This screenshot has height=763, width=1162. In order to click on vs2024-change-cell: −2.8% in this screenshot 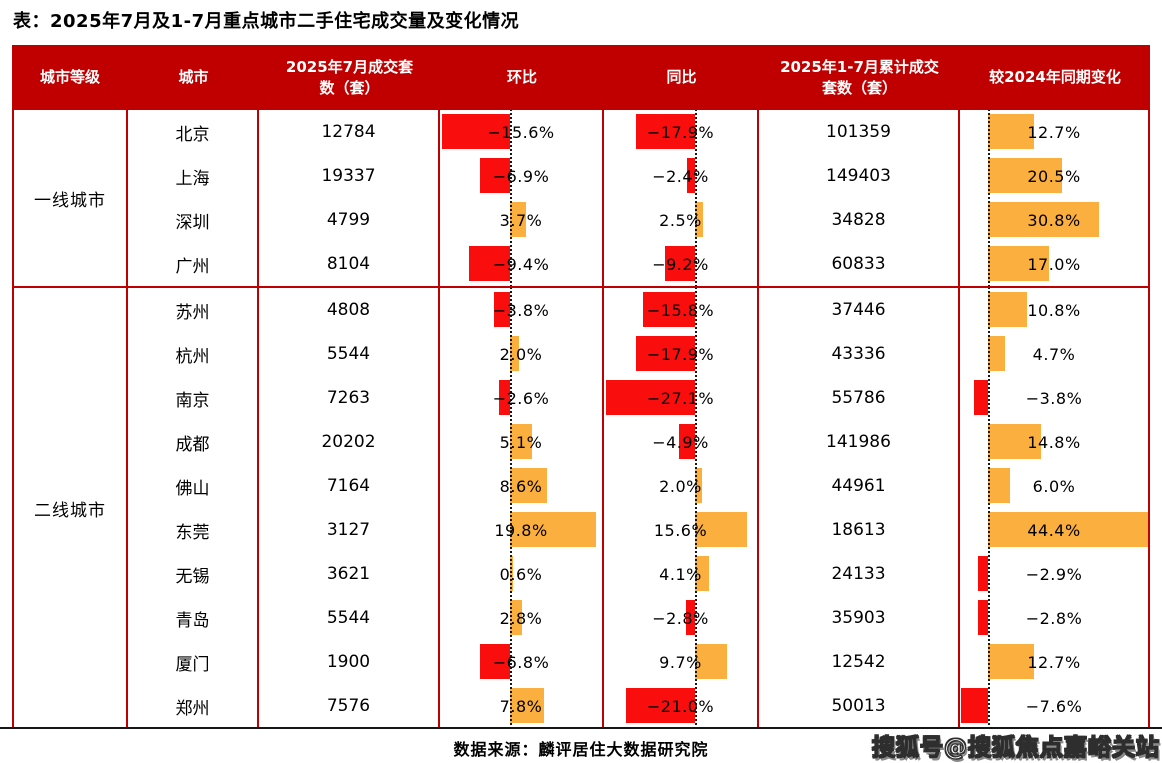, I will do `click(1055, 618)`.